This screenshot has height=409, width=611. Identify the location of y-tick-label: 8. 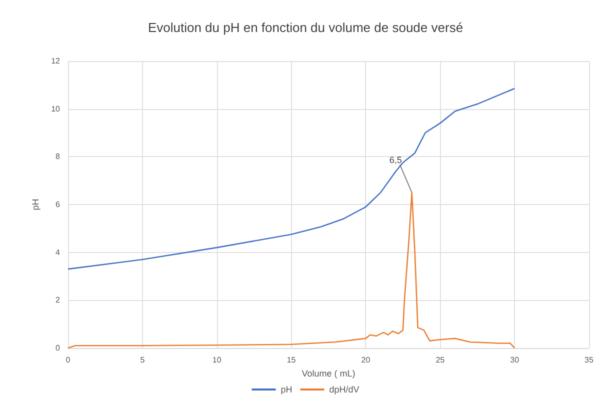
(58, 157).